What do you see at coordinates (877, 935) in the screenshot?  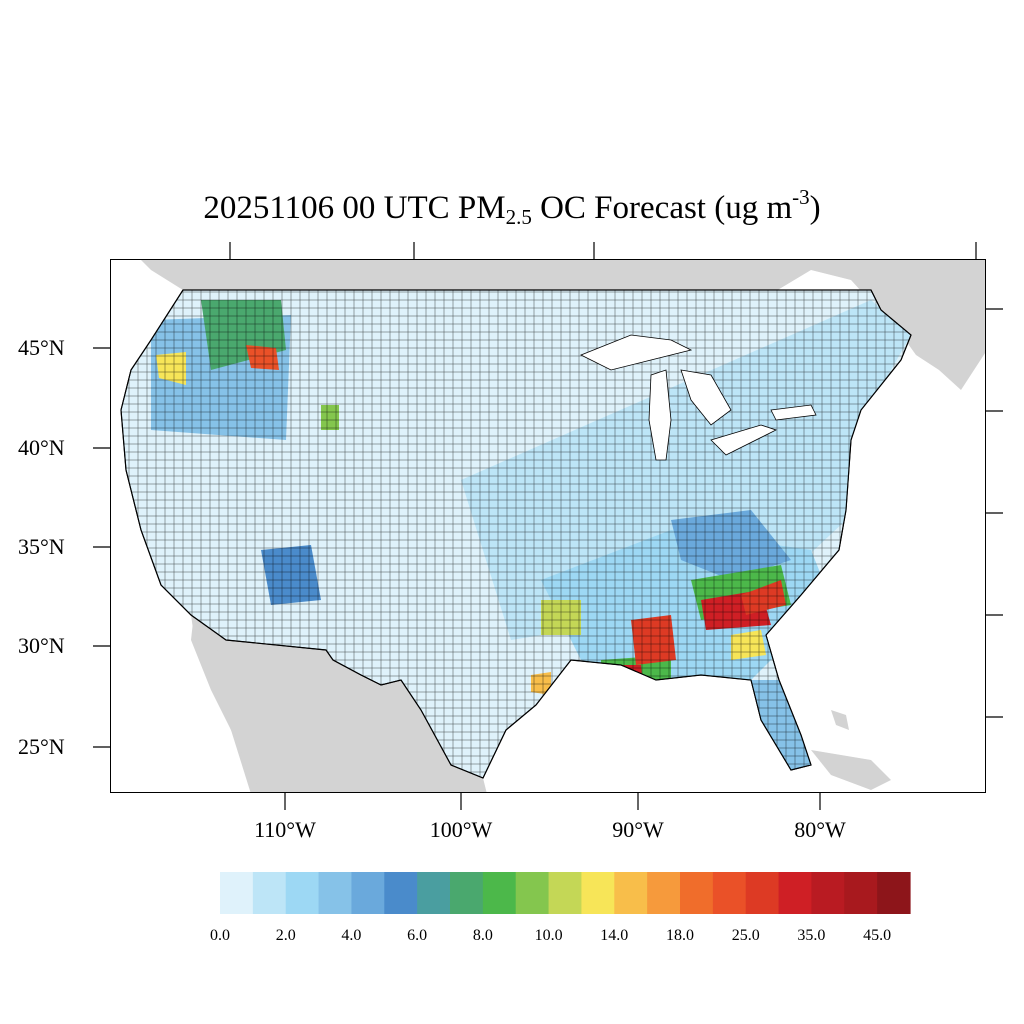 I see `colorbar-label: 45.0` at bounding box center [877, 935].